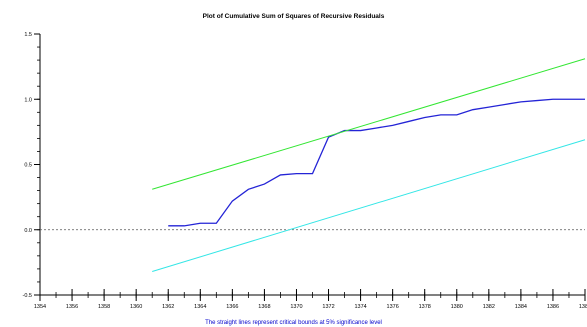 The image size is (587, 327). Describe the element at coordinates (40, 307) in the screenshot. I see `x-tick-label: 1354` at that location.